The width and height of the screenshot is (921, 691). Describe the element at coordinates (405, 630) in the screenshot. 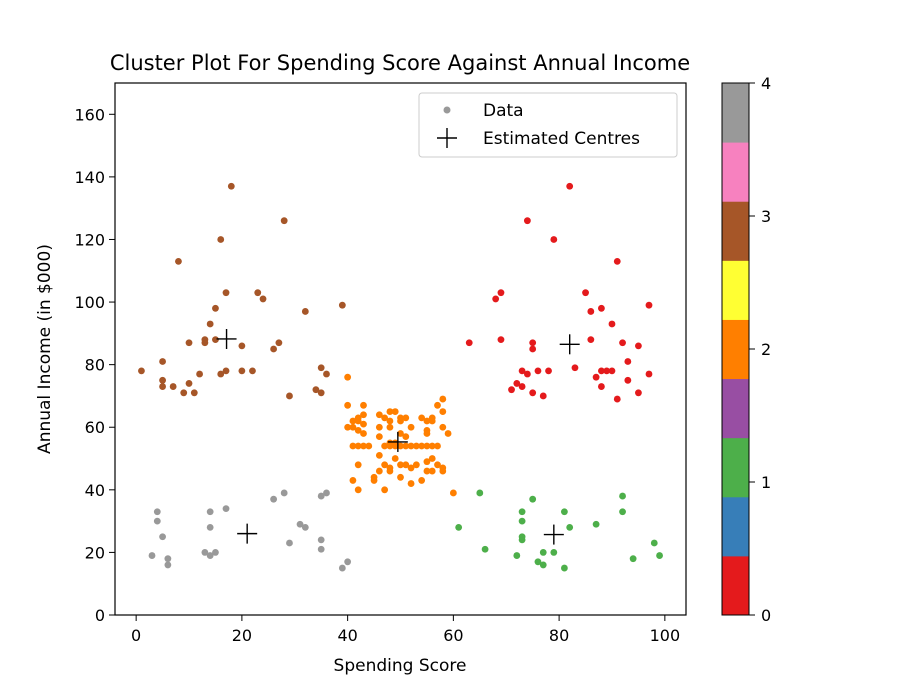

I see `x-axis-ticks: 0 20 40 60 80 100` at that location.